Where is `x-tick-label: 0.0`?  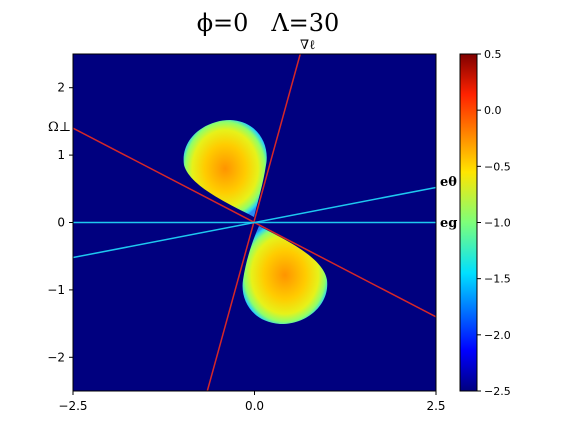 x-tick-label: 0.0 is located at coordinates (254, 406).